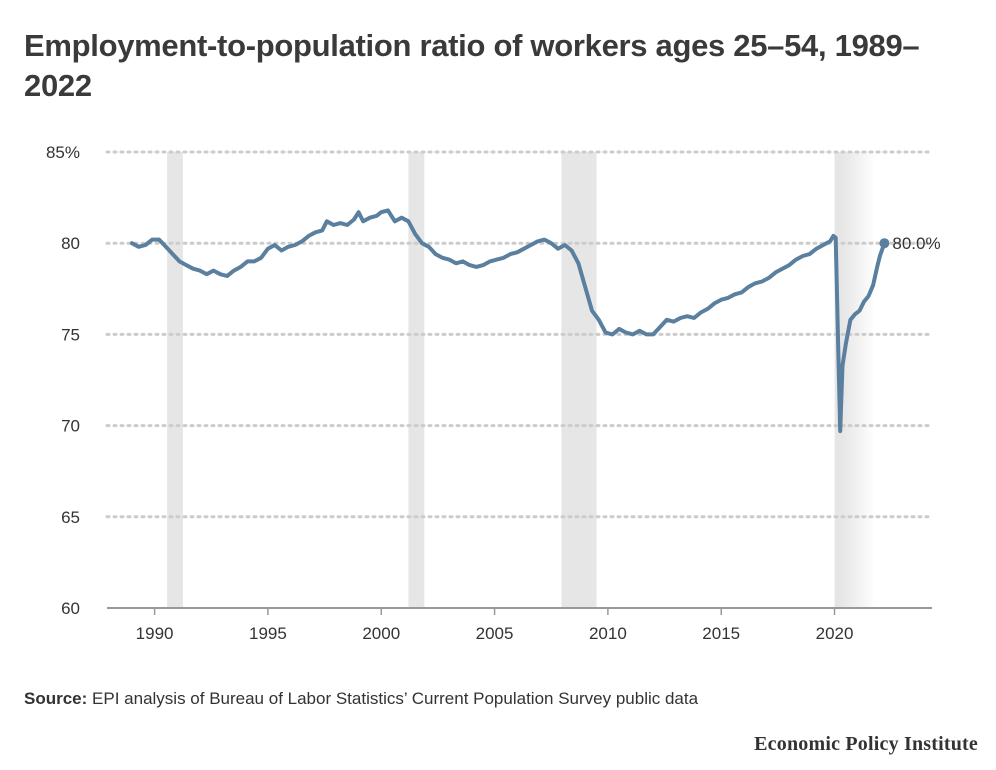  What do you see at coordinates (155, 633) in the screenshot?
I see `x-tick-label: 1990` at bounding box center [155, 633].